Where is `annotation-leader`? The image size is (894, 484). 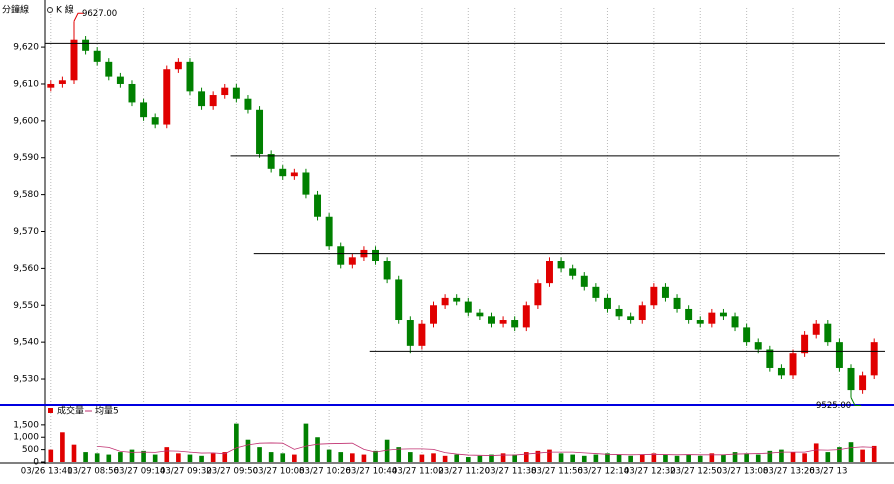
annotation-leader is located at coordinates (856, 401).